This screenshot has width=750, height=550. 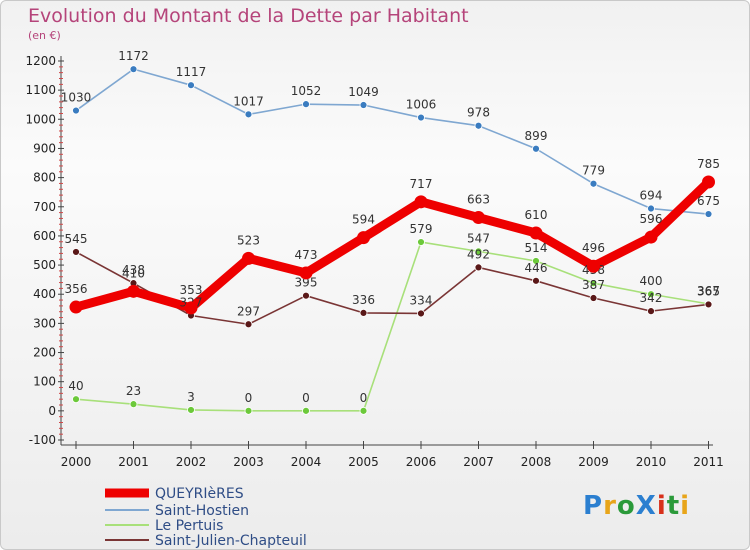 What do you see at coordinates (478, 113) in the screenshot?
I see `data-label: 978` at bounding box center [478, 113].